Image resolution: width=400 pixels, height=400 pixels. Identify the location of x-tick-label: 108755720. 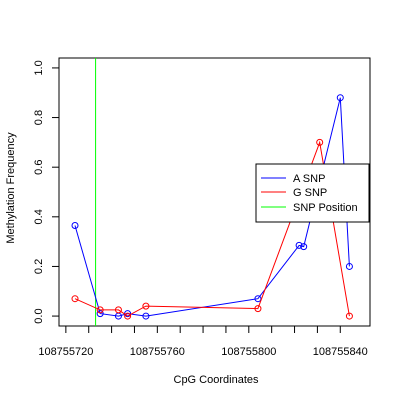
(65, 352).